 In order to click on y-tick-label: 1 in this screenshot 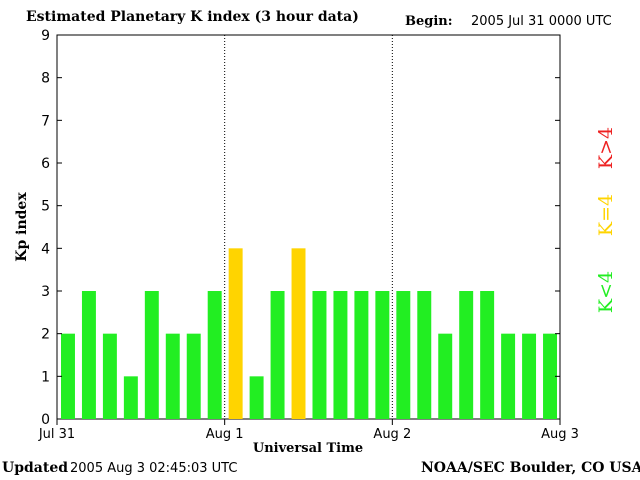, I will do `click(45, 377)`.